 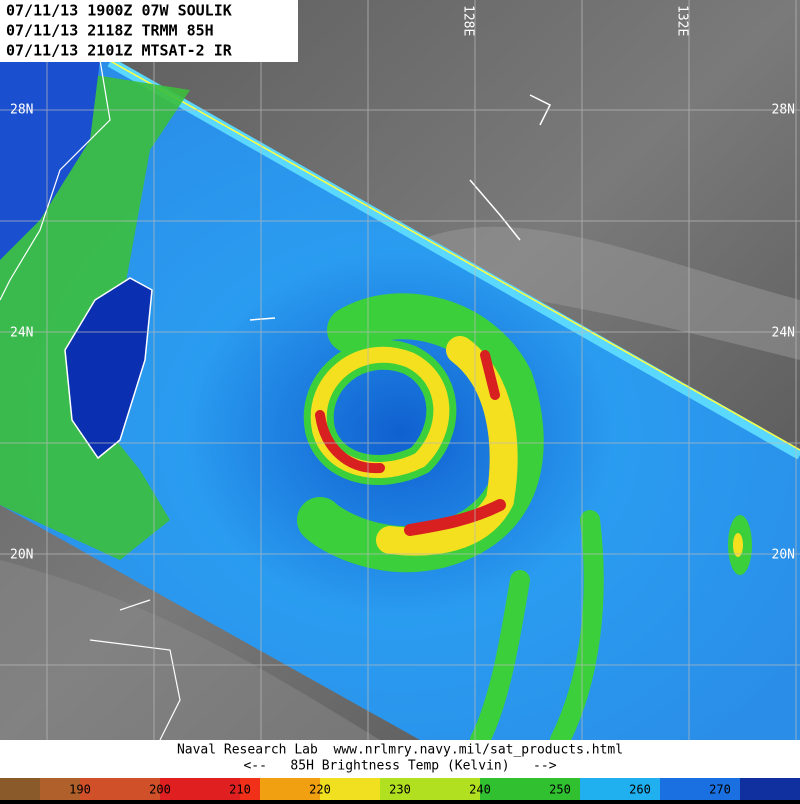 I want to click on lon-label: 128E, so click(x=468, y=20).